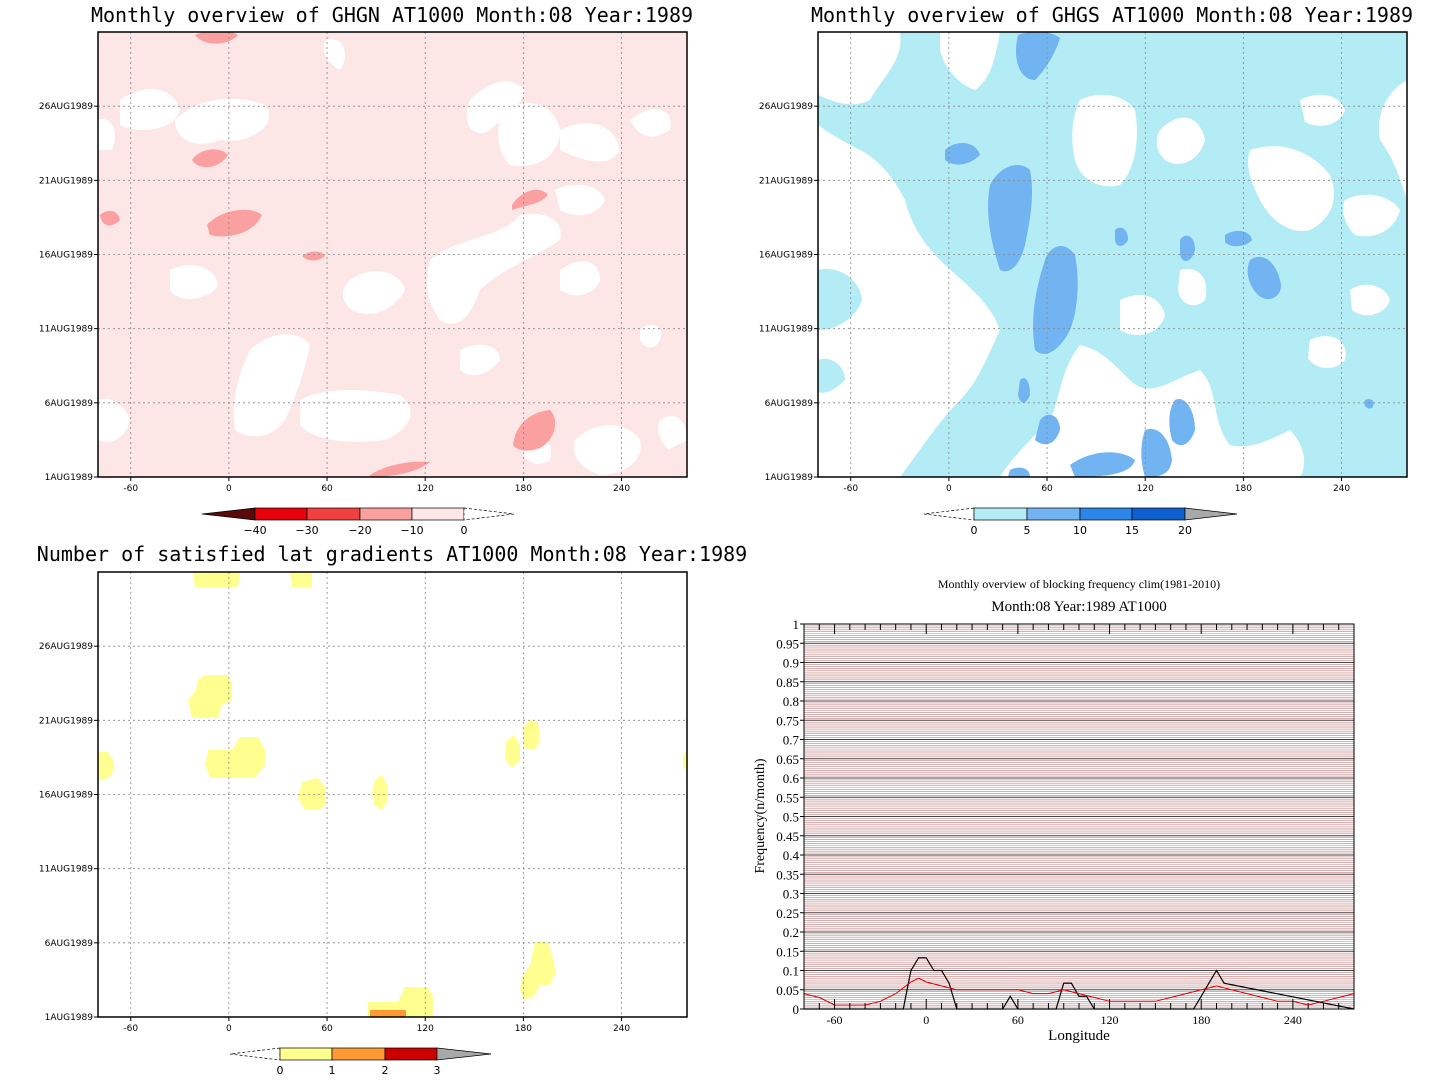 This screenshot has height=1091, width=1440. What do you see at coordinates (66, 107) in the screenshot?
I see `ghgn-y-tick-label: 26AUG1989` at bounding box center [66, 107].